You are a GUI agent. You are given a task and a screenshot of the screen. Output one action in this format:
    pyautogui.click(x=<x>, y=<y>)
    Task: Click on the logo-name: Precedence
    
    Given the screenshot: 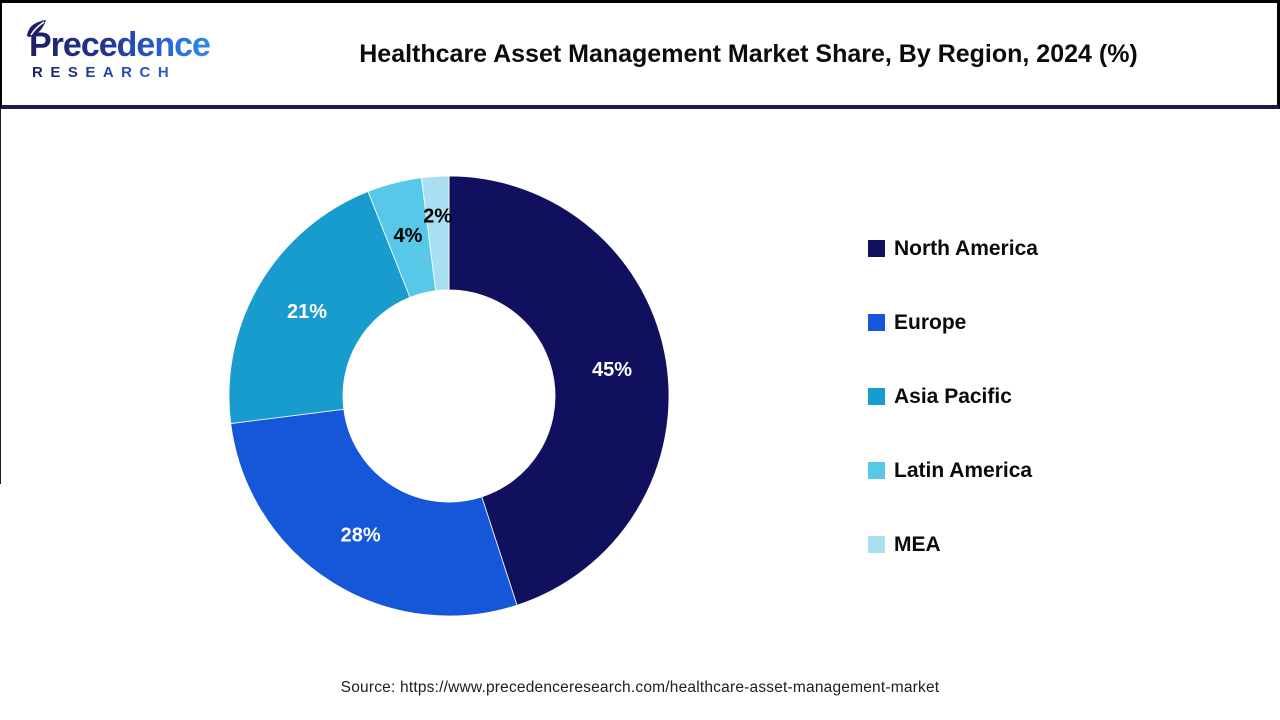 What is the action you would take?
    pyautogui.click(x=119, y=45)
    